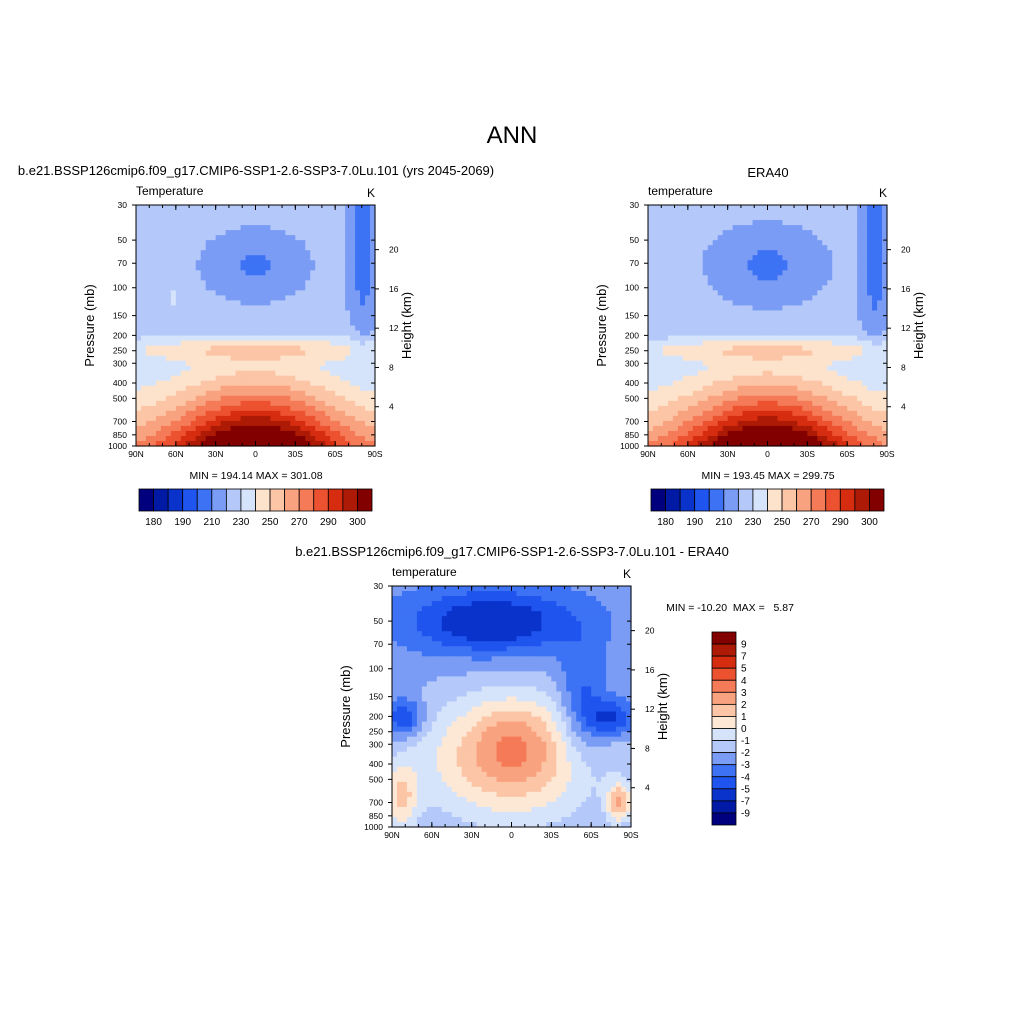 The height and width of the screenshot is (1024, 1024). I want to click on y-tick-label: 70, so click(123, 263).